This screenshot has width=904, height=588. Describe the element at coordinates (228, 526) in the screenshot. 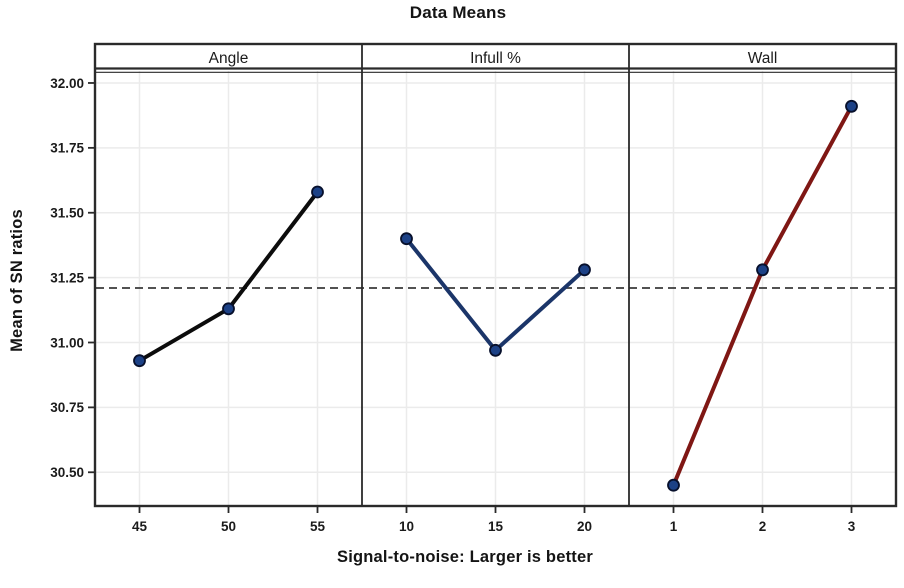

I see `x-tick-label: 50` at that location.